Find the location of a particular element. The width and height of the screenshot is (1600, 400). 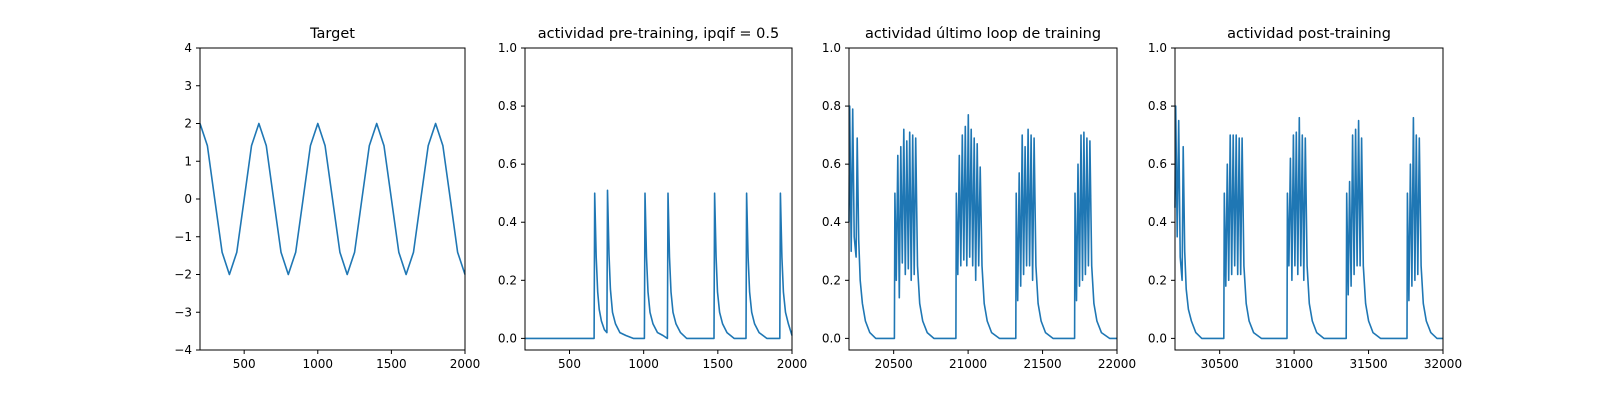

y-tick-label: 2 is located at coordinates (188, 124).